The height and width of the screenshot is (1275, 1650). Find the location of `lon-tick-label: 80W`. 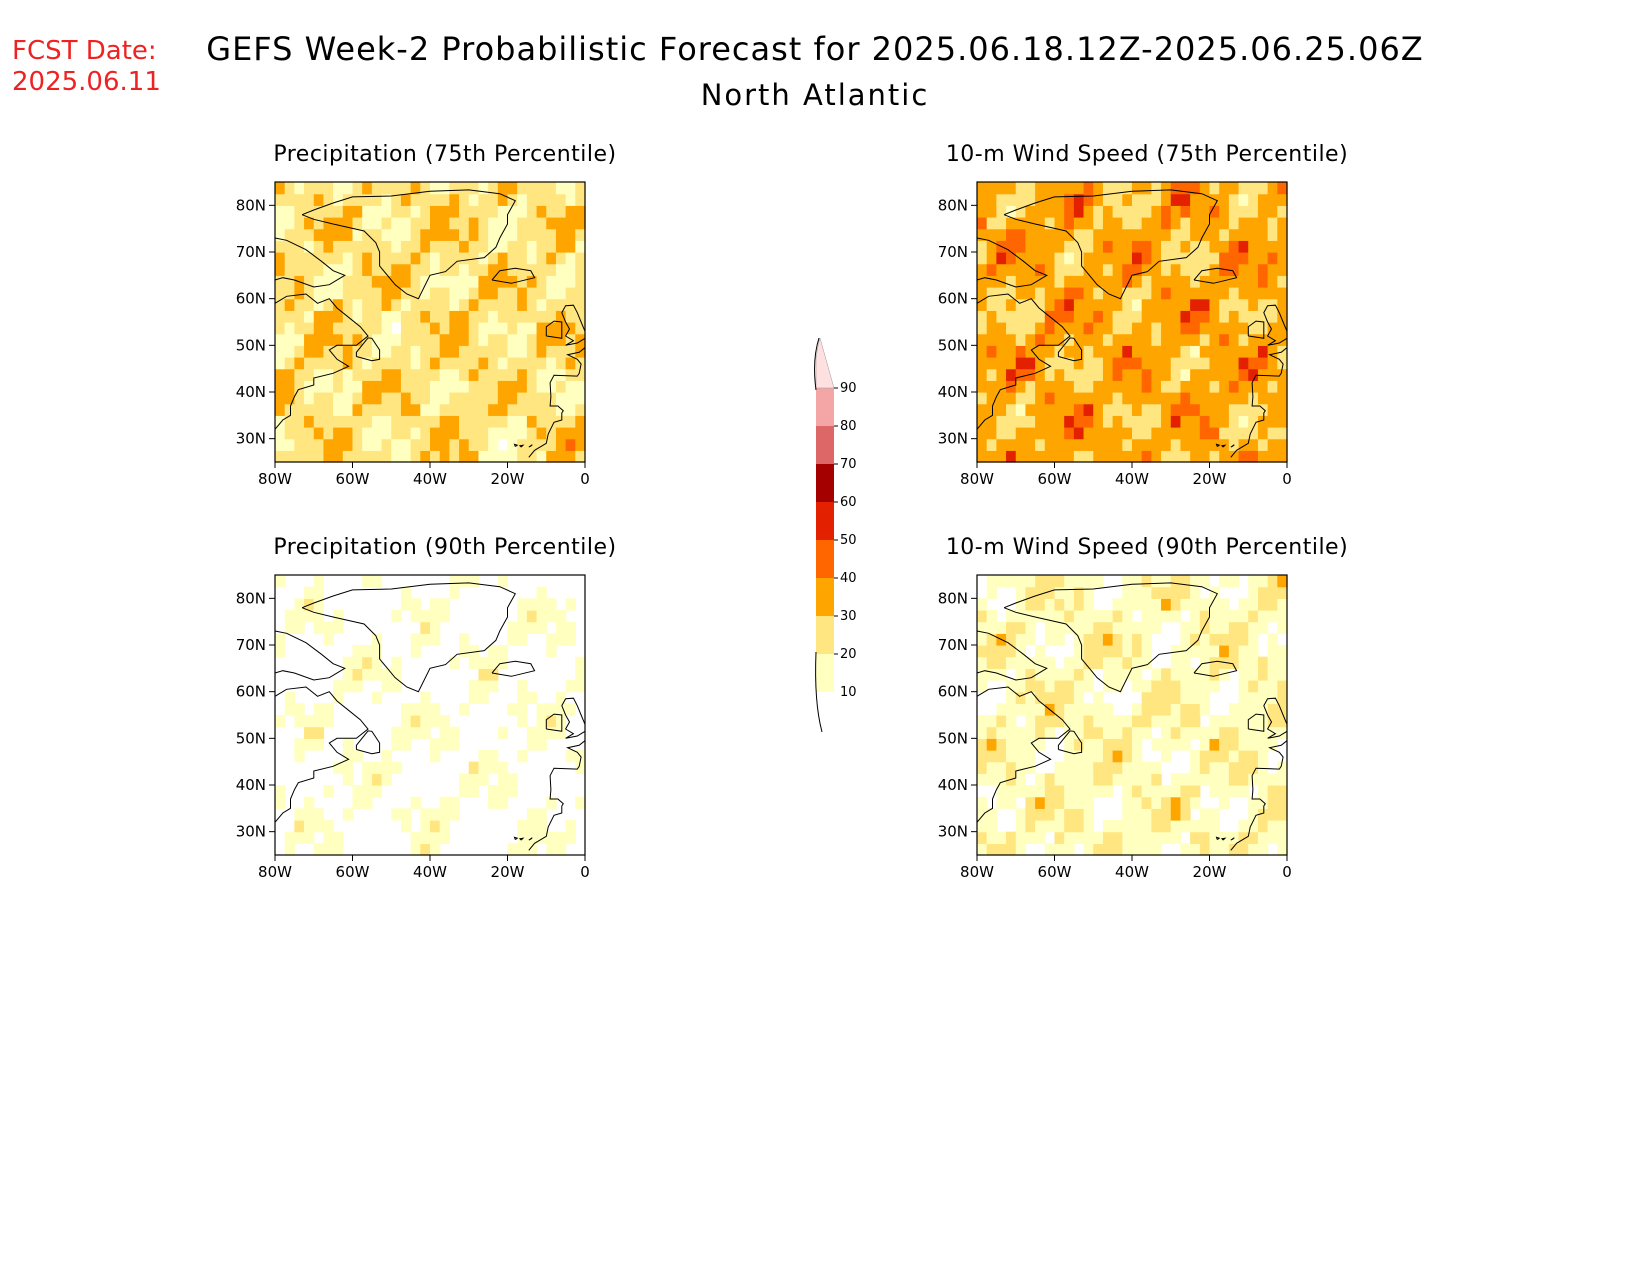

lon-tick-label: 80W is located at coordinates (977, 479).